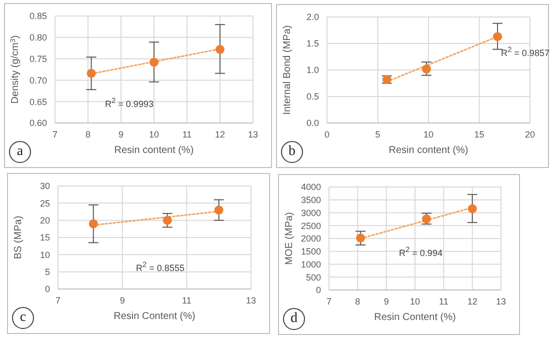 This screenshot has width=550, height=344. I want to click on x-tick-label: 15, so click(479, 134).